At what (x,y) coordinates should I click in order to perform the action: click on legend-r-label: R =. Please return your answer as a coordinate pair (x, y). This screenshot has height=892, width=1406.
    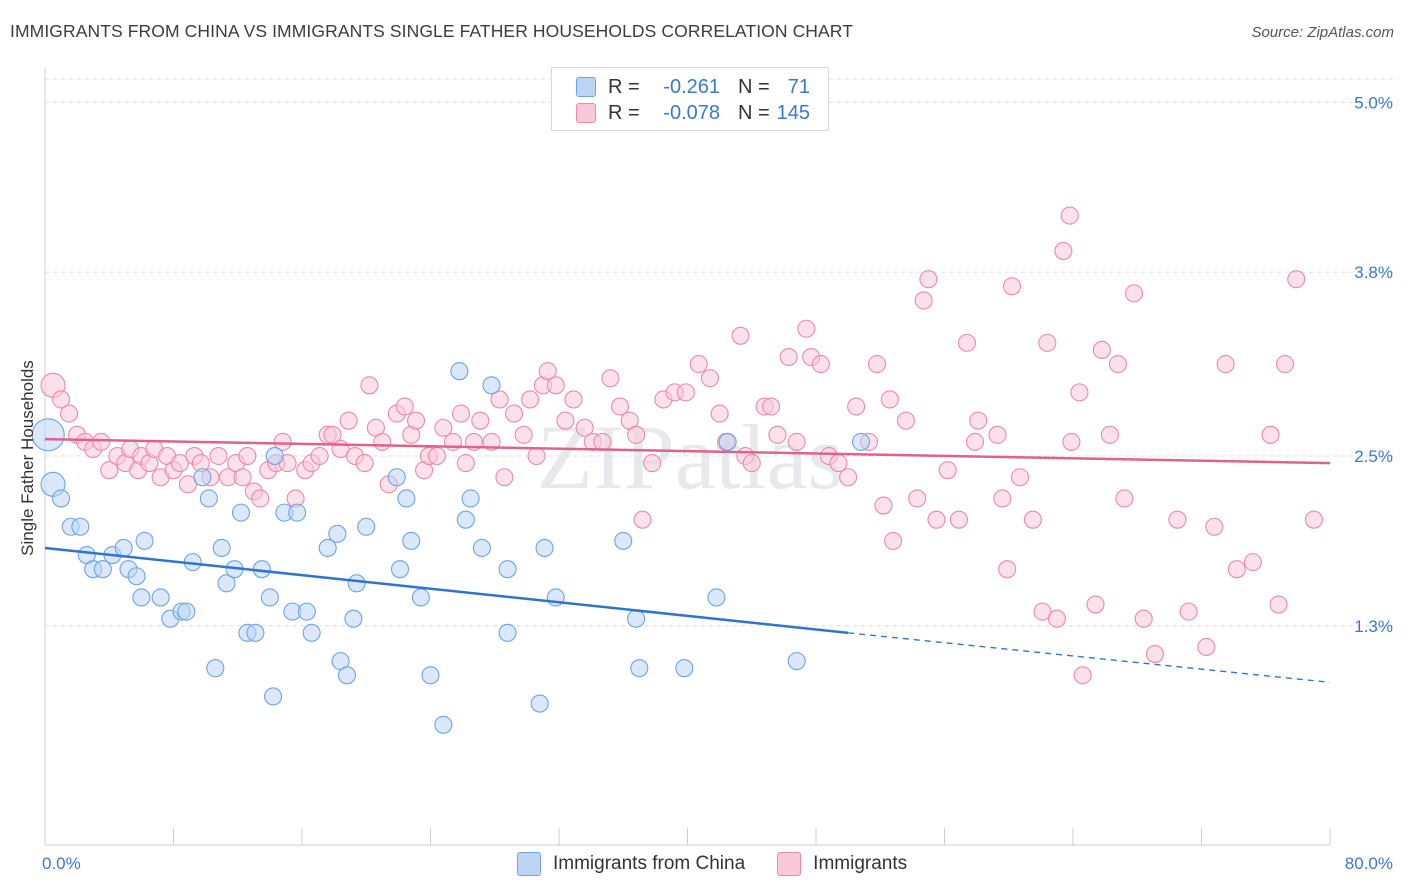
    Looking at the image, I should click on (624, 86).